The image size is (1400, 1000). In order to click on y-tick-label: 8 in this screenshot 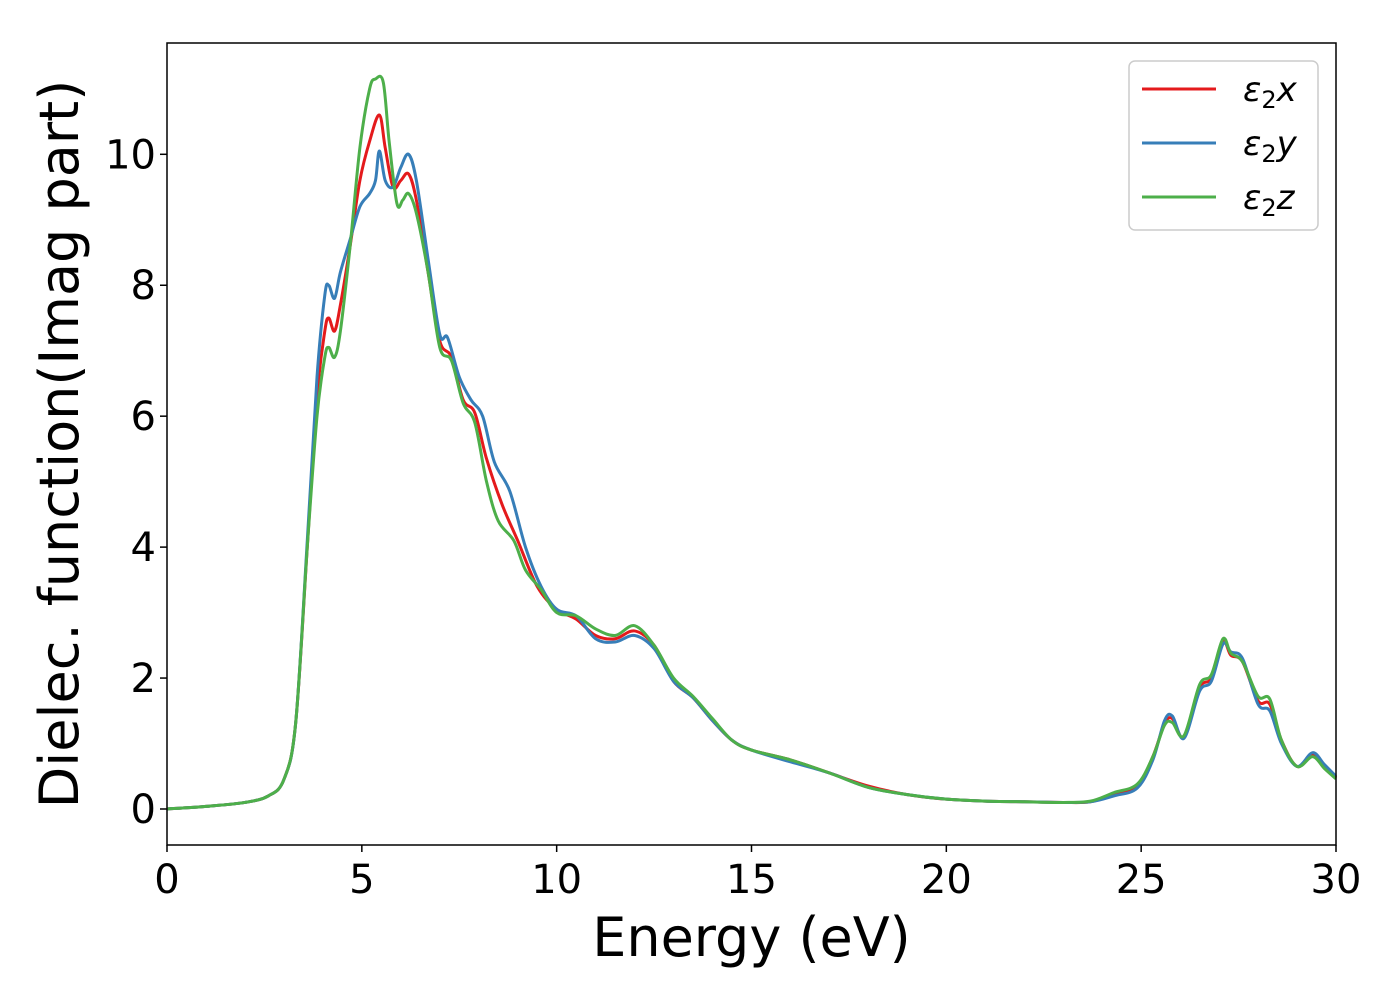, I will do `click(143, 286)`.